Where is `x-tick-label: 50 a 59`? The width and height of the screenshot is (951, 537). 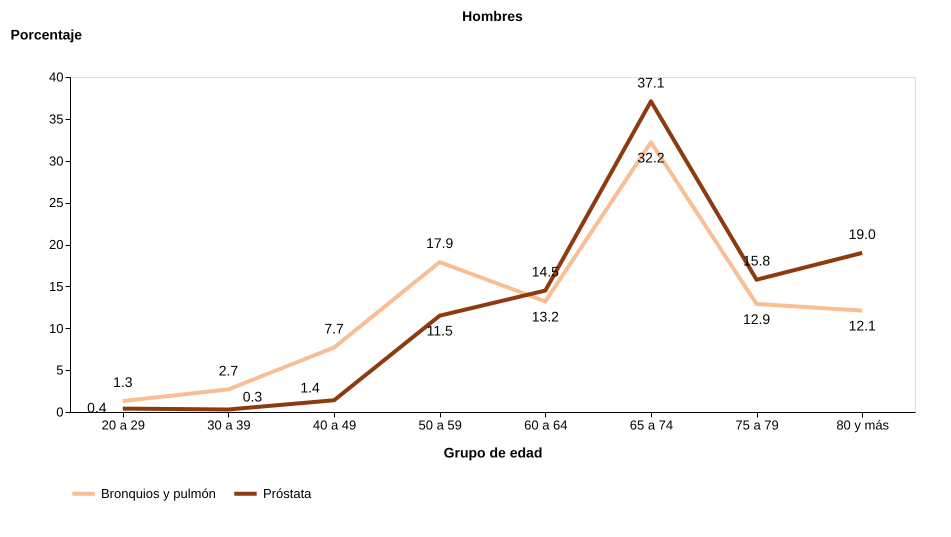
x-tick-label: 50 a 59 is located at coordinates (440, 425).